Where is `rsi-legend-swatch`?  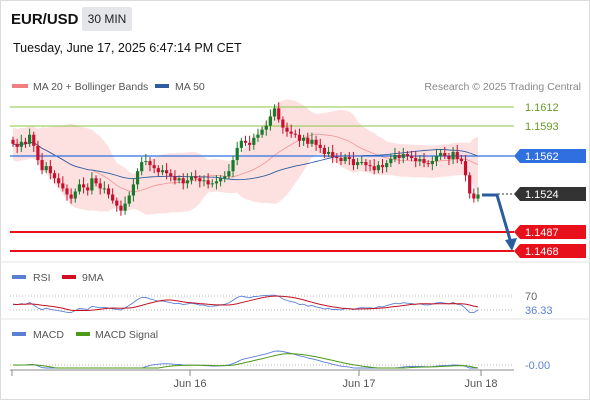
rsi-legend-swatch is located at coordinates (19, 277).